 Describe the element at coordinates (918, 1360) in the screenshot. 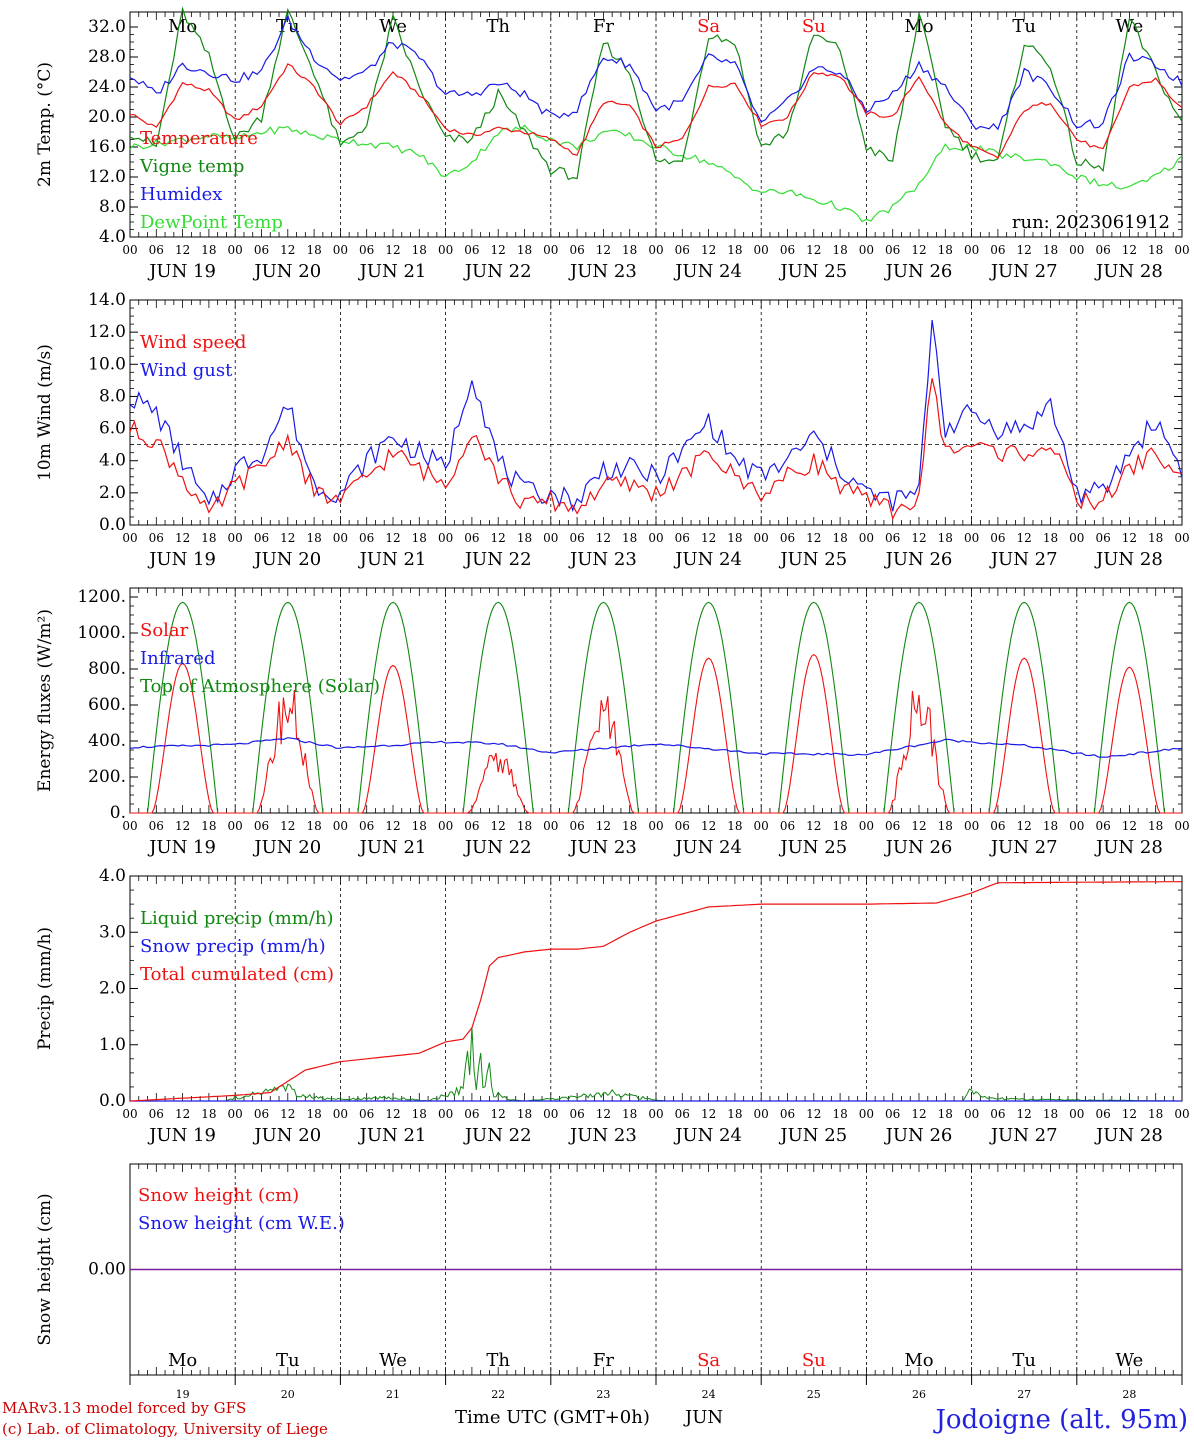

I see `snow-weekday-label: Mo` at that location.